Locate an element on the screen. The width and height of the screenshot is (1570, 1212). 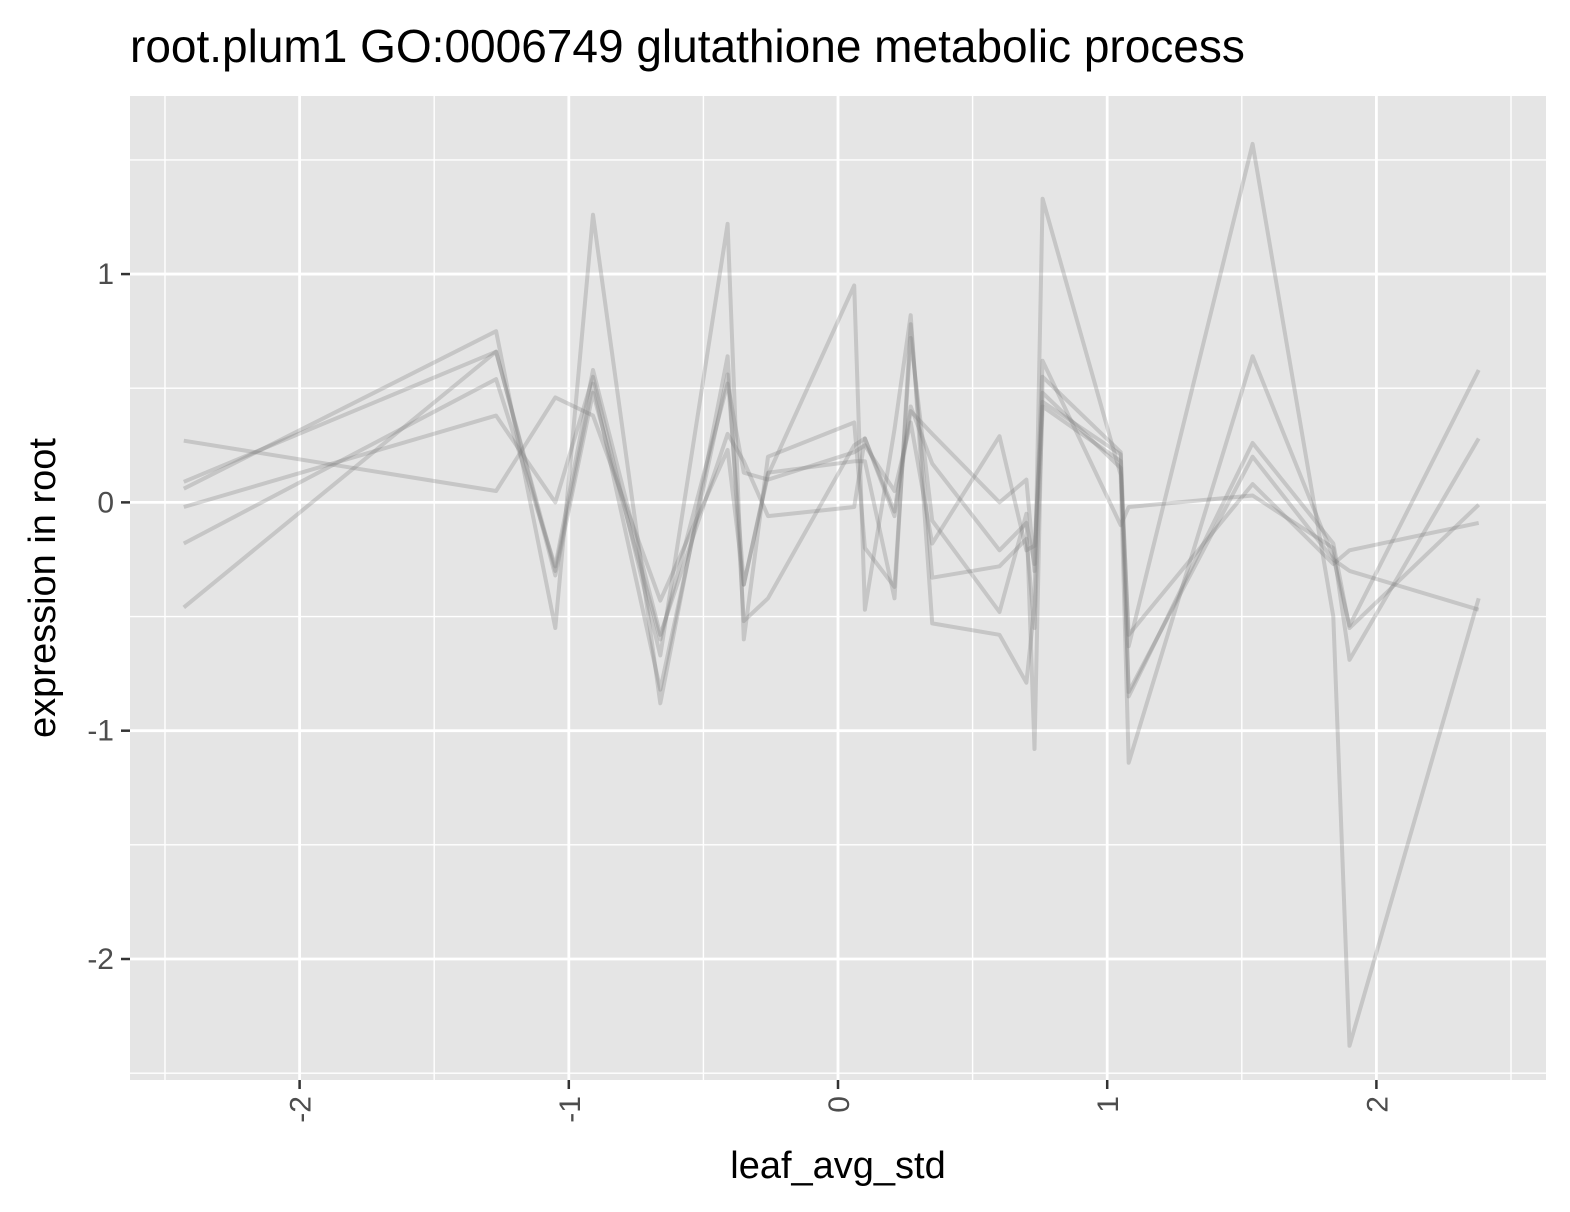
y-tick-label: 1 is located at coordinates (105, 274).